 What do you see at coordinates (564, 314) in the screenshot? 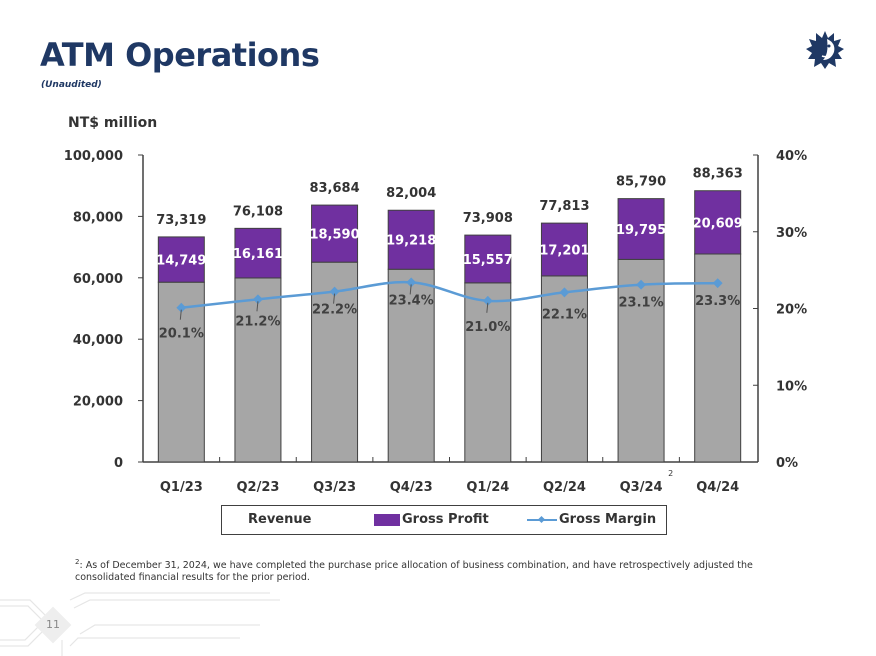
I see `gross-margin-data-label: 22.1%` at bounding box center [564, 314].